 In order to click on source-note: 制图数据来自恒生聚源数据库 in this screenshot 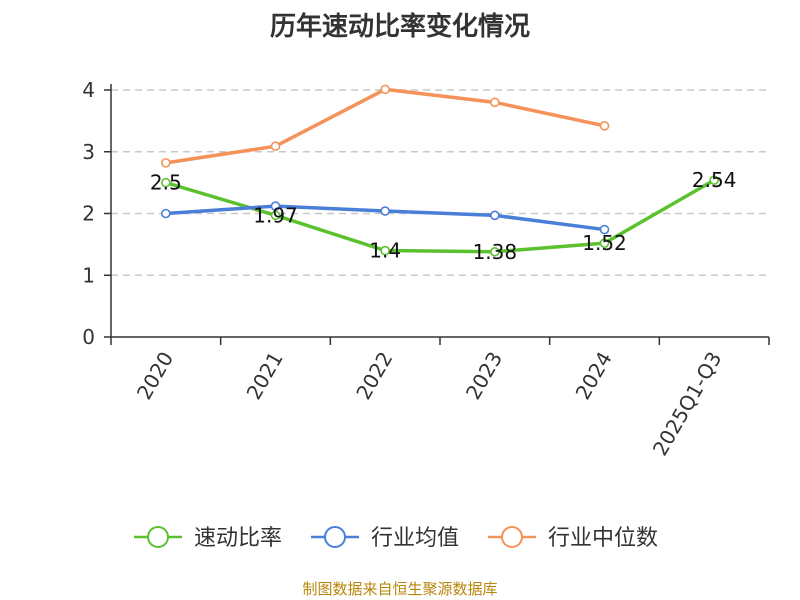, I will do `click(400, 589)`.